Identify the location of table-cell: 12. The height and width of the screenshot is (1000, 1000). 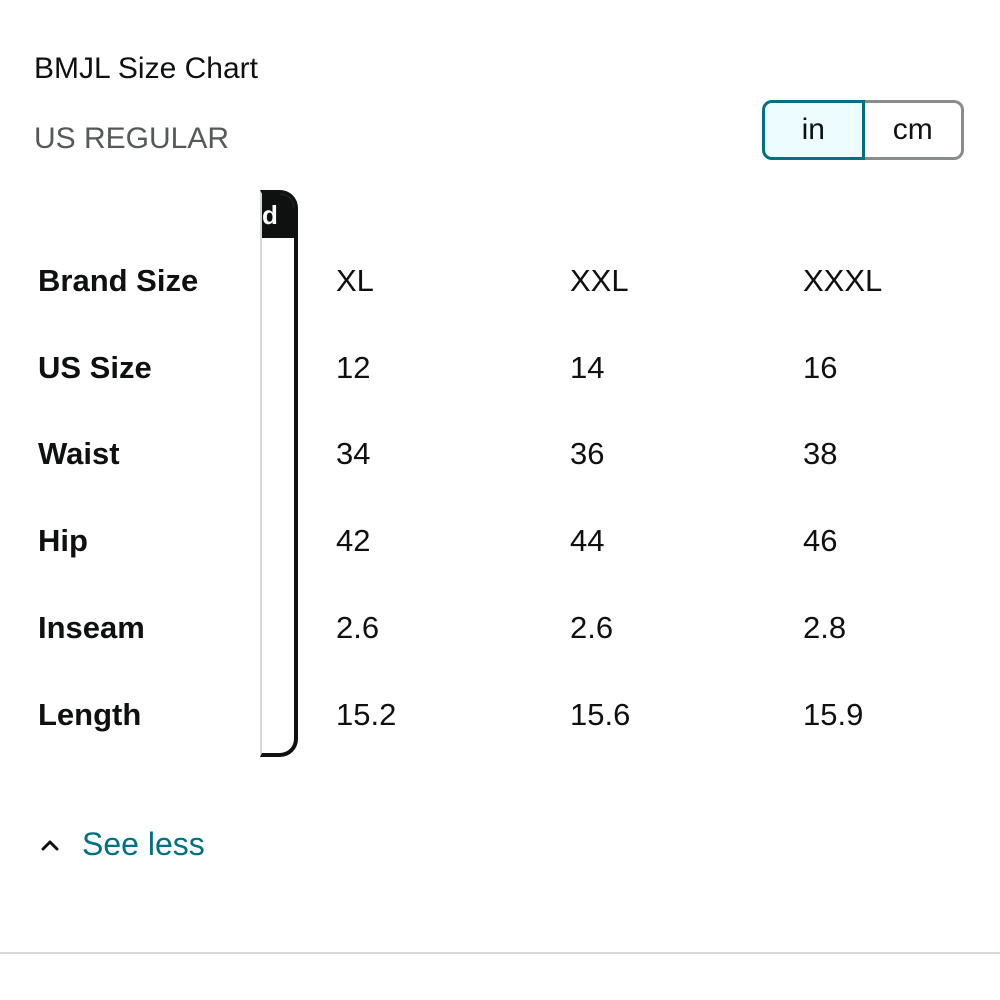
(353, 367).